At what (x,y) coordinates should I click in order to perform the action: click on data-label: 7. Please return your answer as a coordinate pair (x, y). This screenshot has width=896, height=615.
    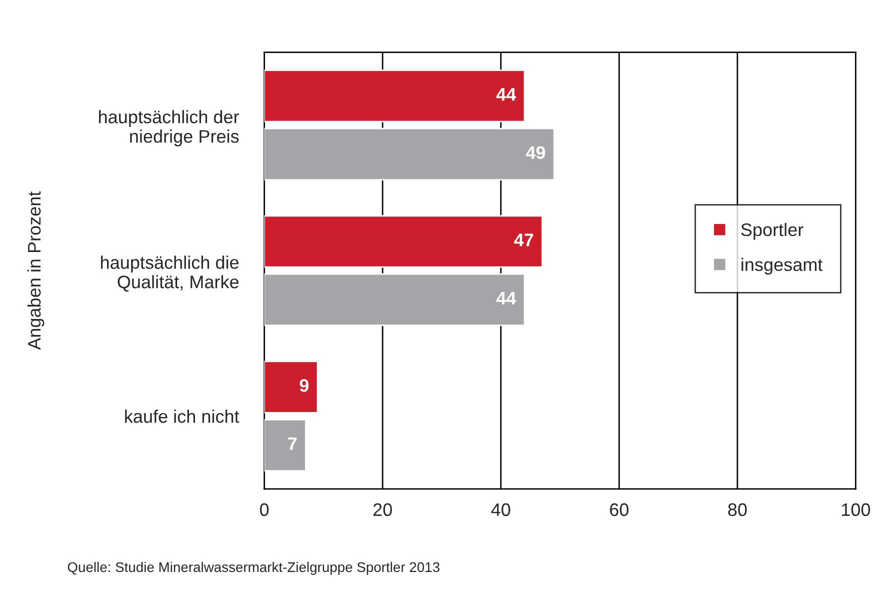
    Looking at the image, I should click on (292, 444).